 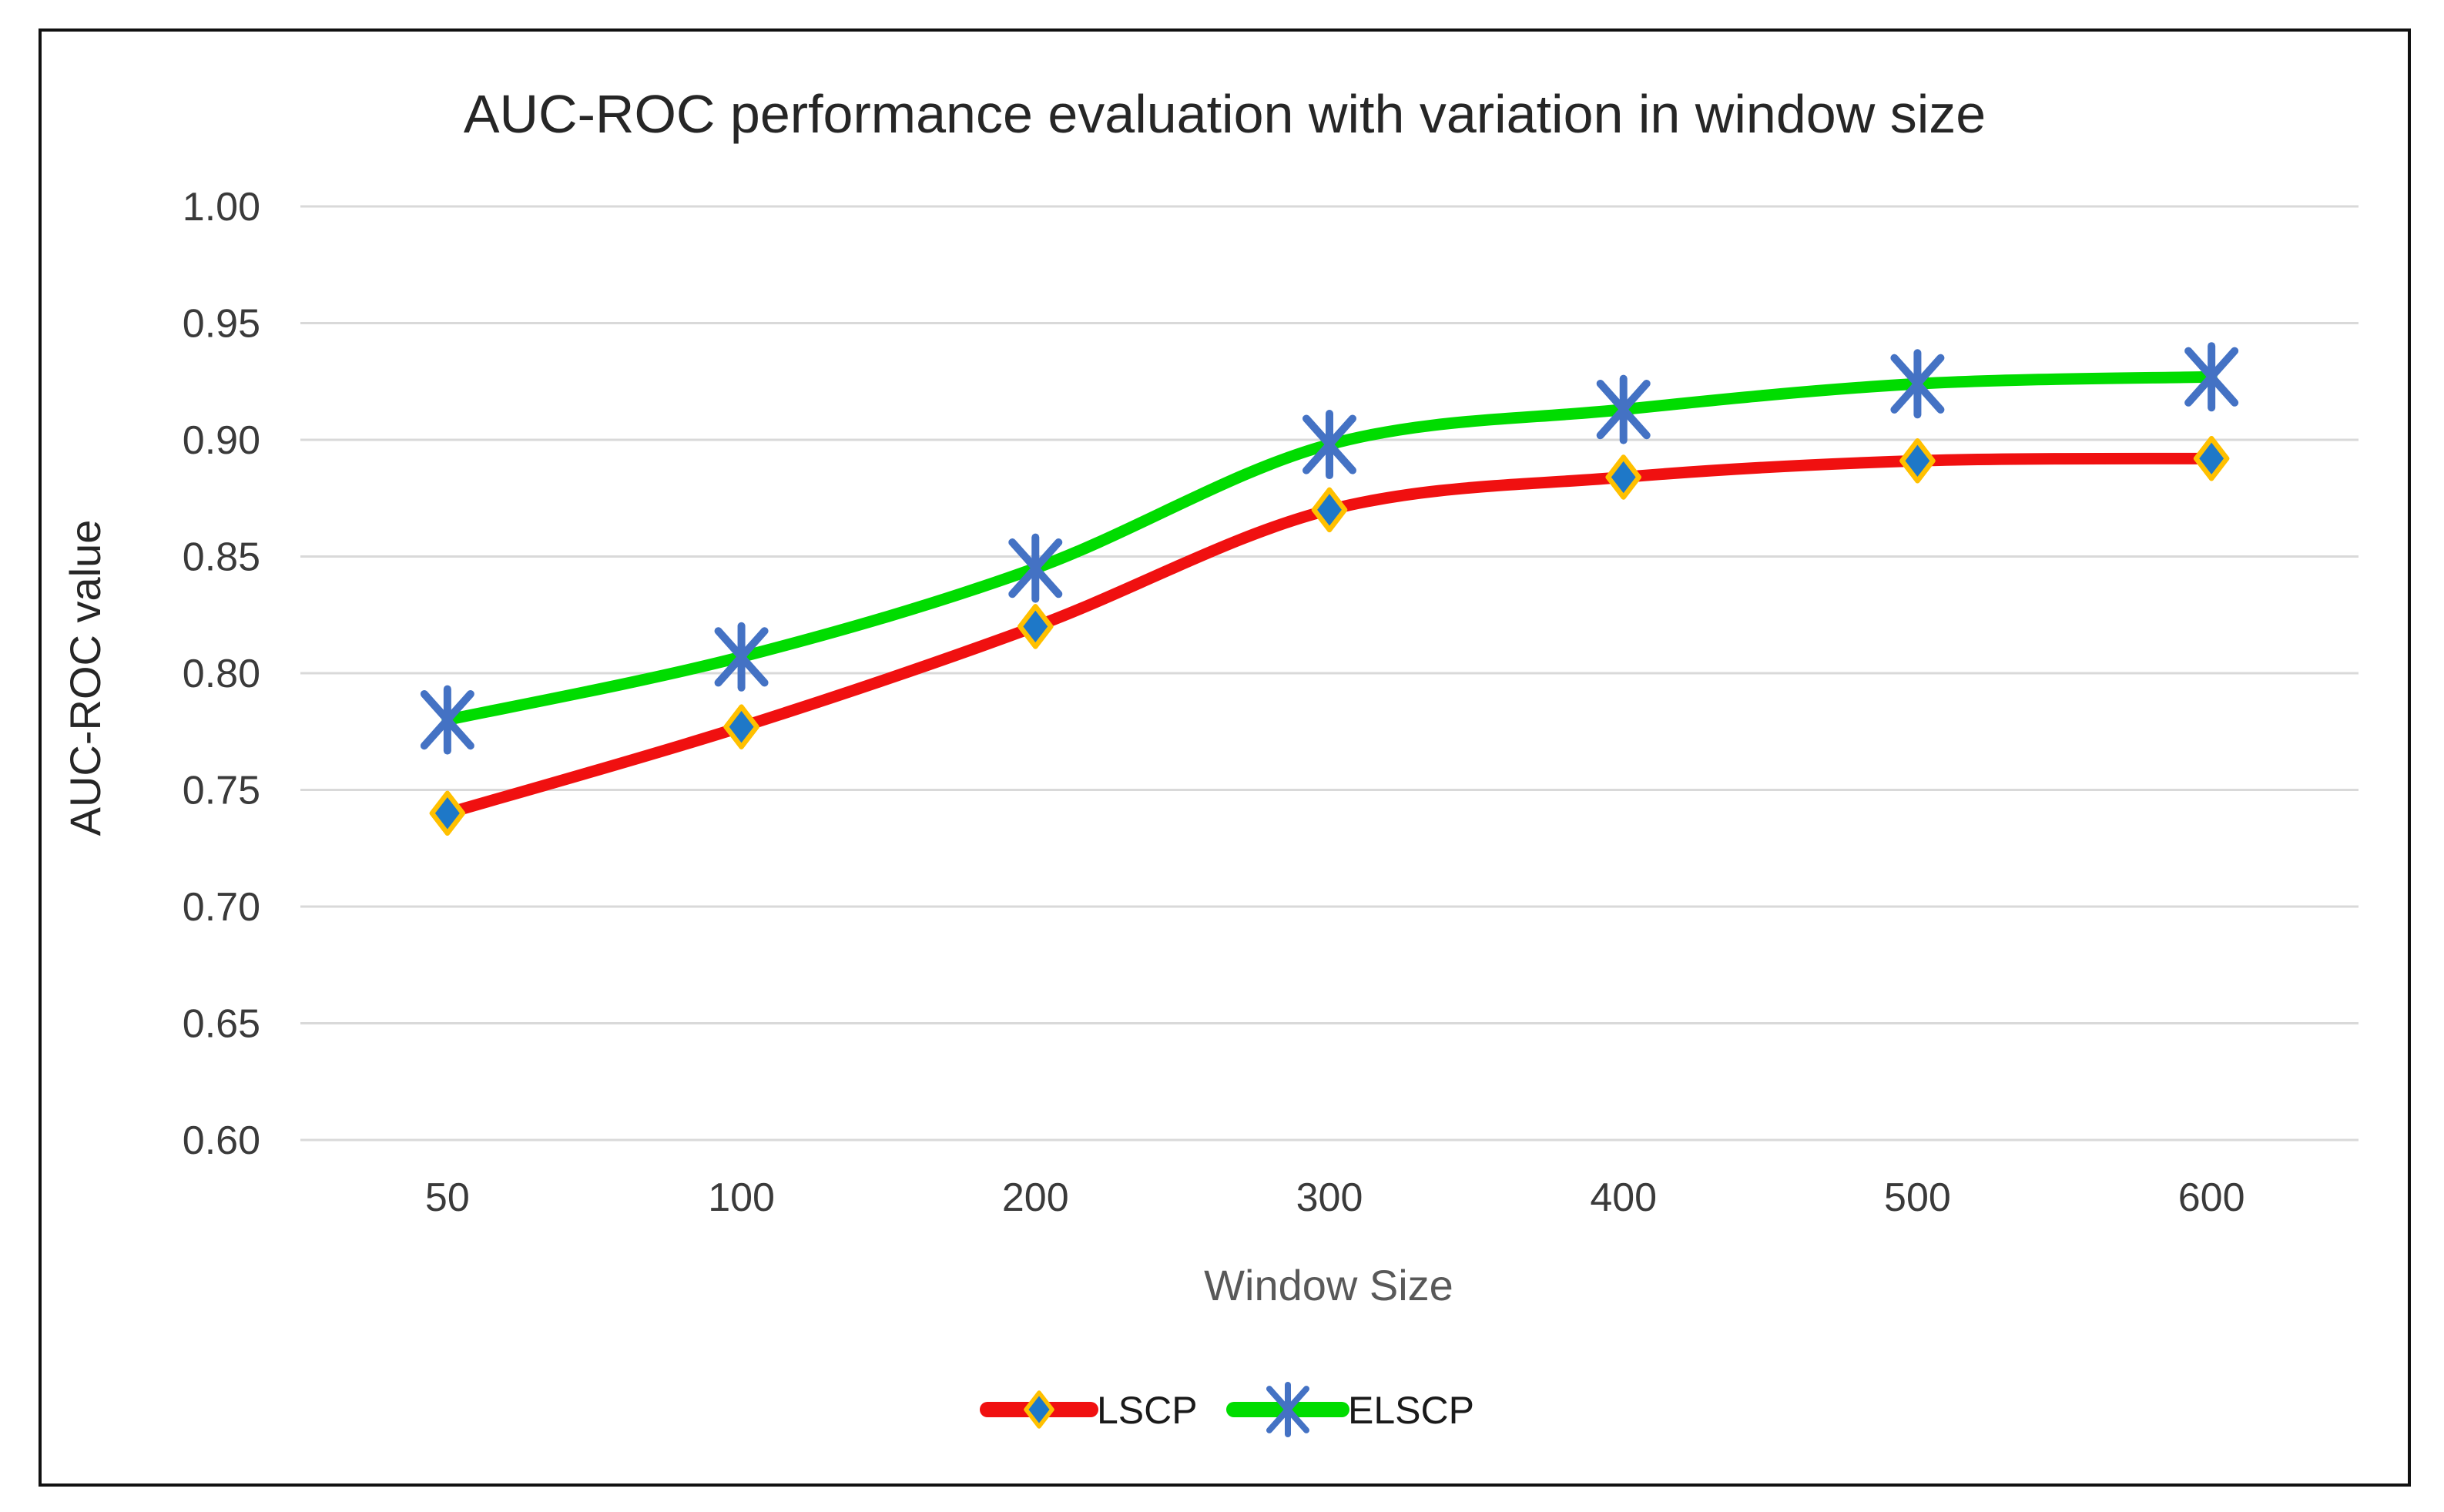 What do you see at coordinates (221, 557) in the screenshot?
I see `y-tick-label: 0.85` at bounding box center [221, 557].